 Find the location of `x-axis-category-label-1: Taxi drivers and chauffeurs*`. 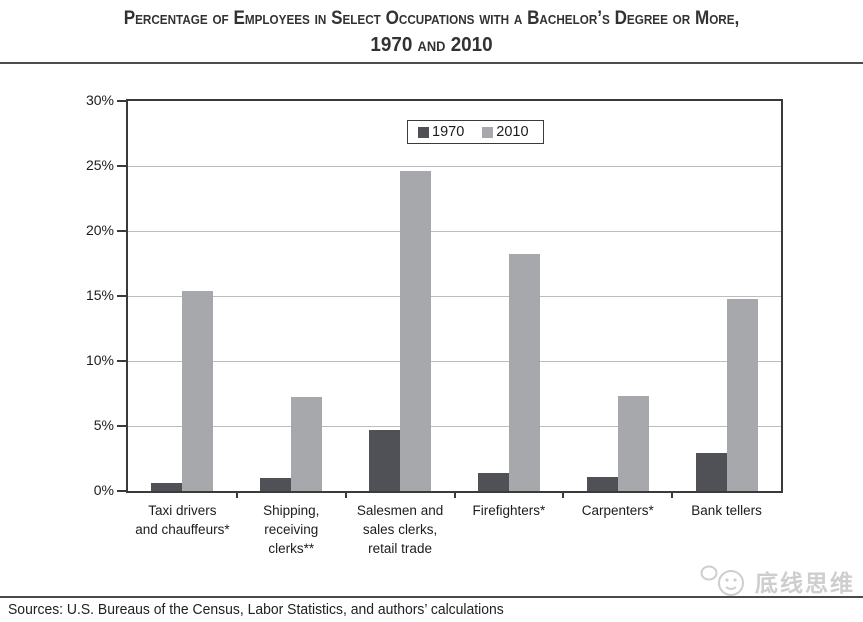

x-axis-category-label-1: Taxi drivers and chauffeurs* is located at coordinates (182, 520).